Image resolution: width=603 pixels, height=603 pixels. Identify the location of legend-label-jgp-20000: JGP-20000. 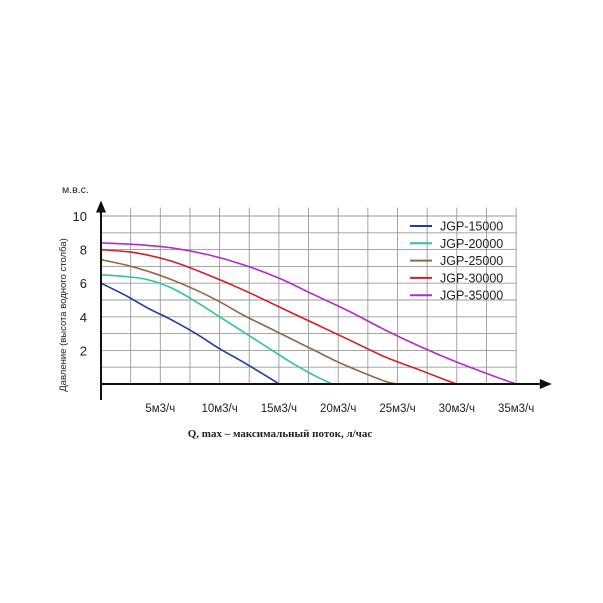
(471, 244).